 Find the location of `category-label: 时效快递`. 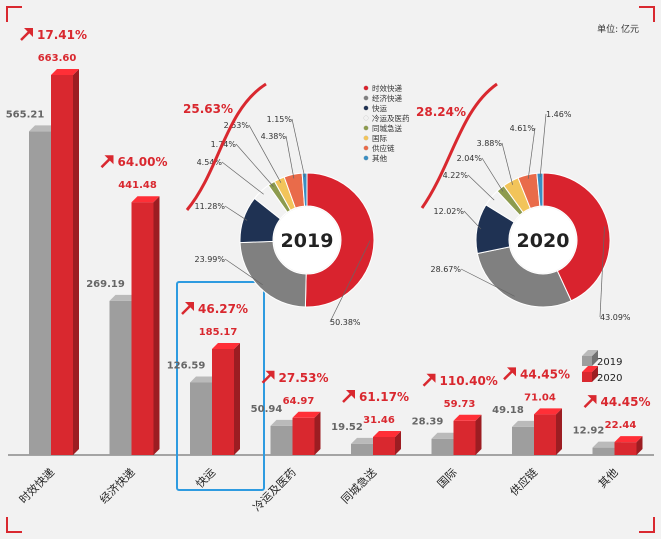

category-label: 时效快递 is located at coordinates (36, 485).